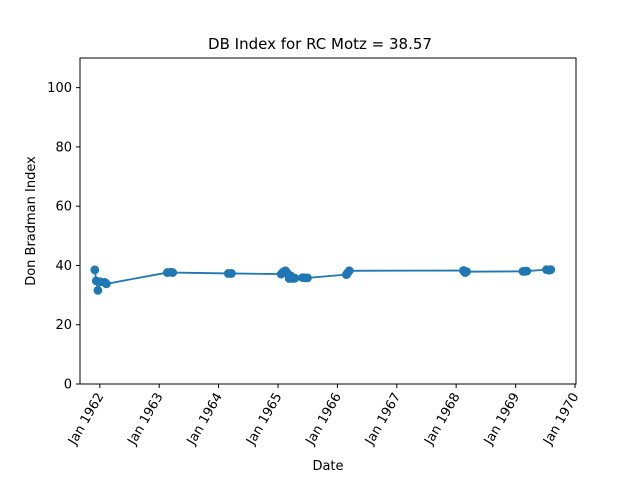  Describe the element at coordinates (320, 44) in the screenshot. I see `chart-title: DB Index for RC Motz = 38.57` at that location.